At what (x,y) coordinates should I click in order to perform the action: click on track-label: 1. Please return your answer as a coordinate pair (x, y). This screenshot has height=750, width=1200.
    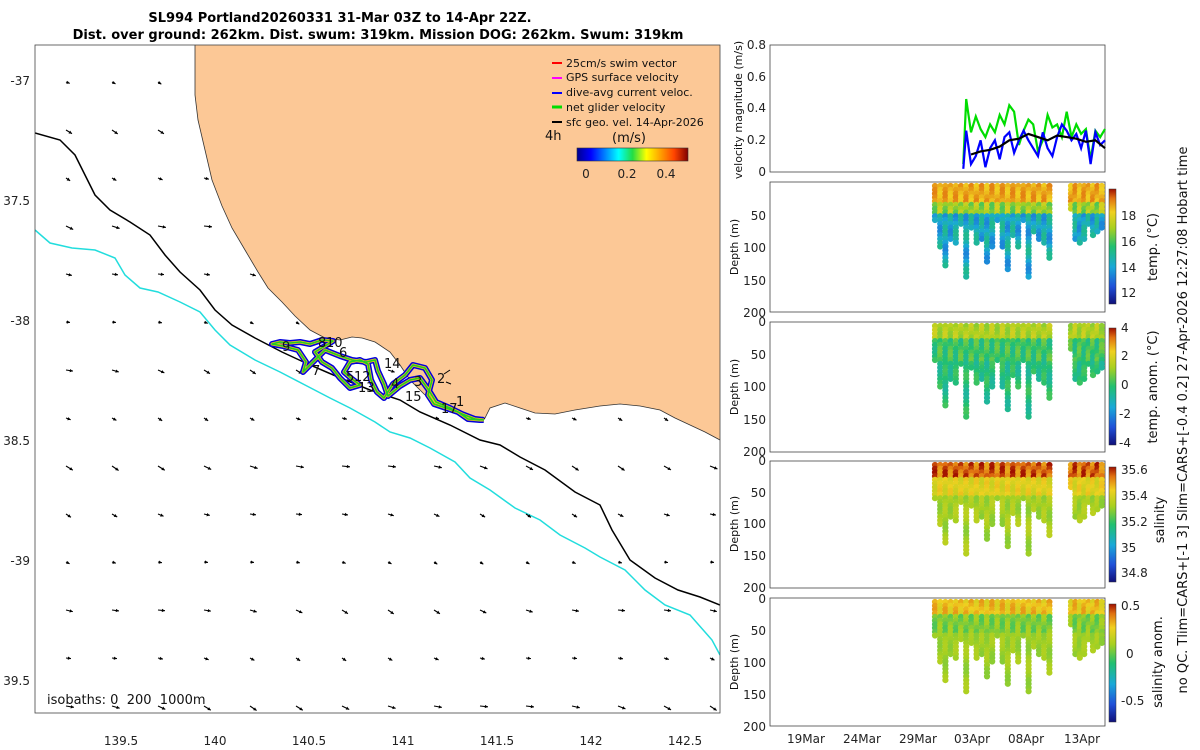
    Looking at the image, I should click on (460, 402).